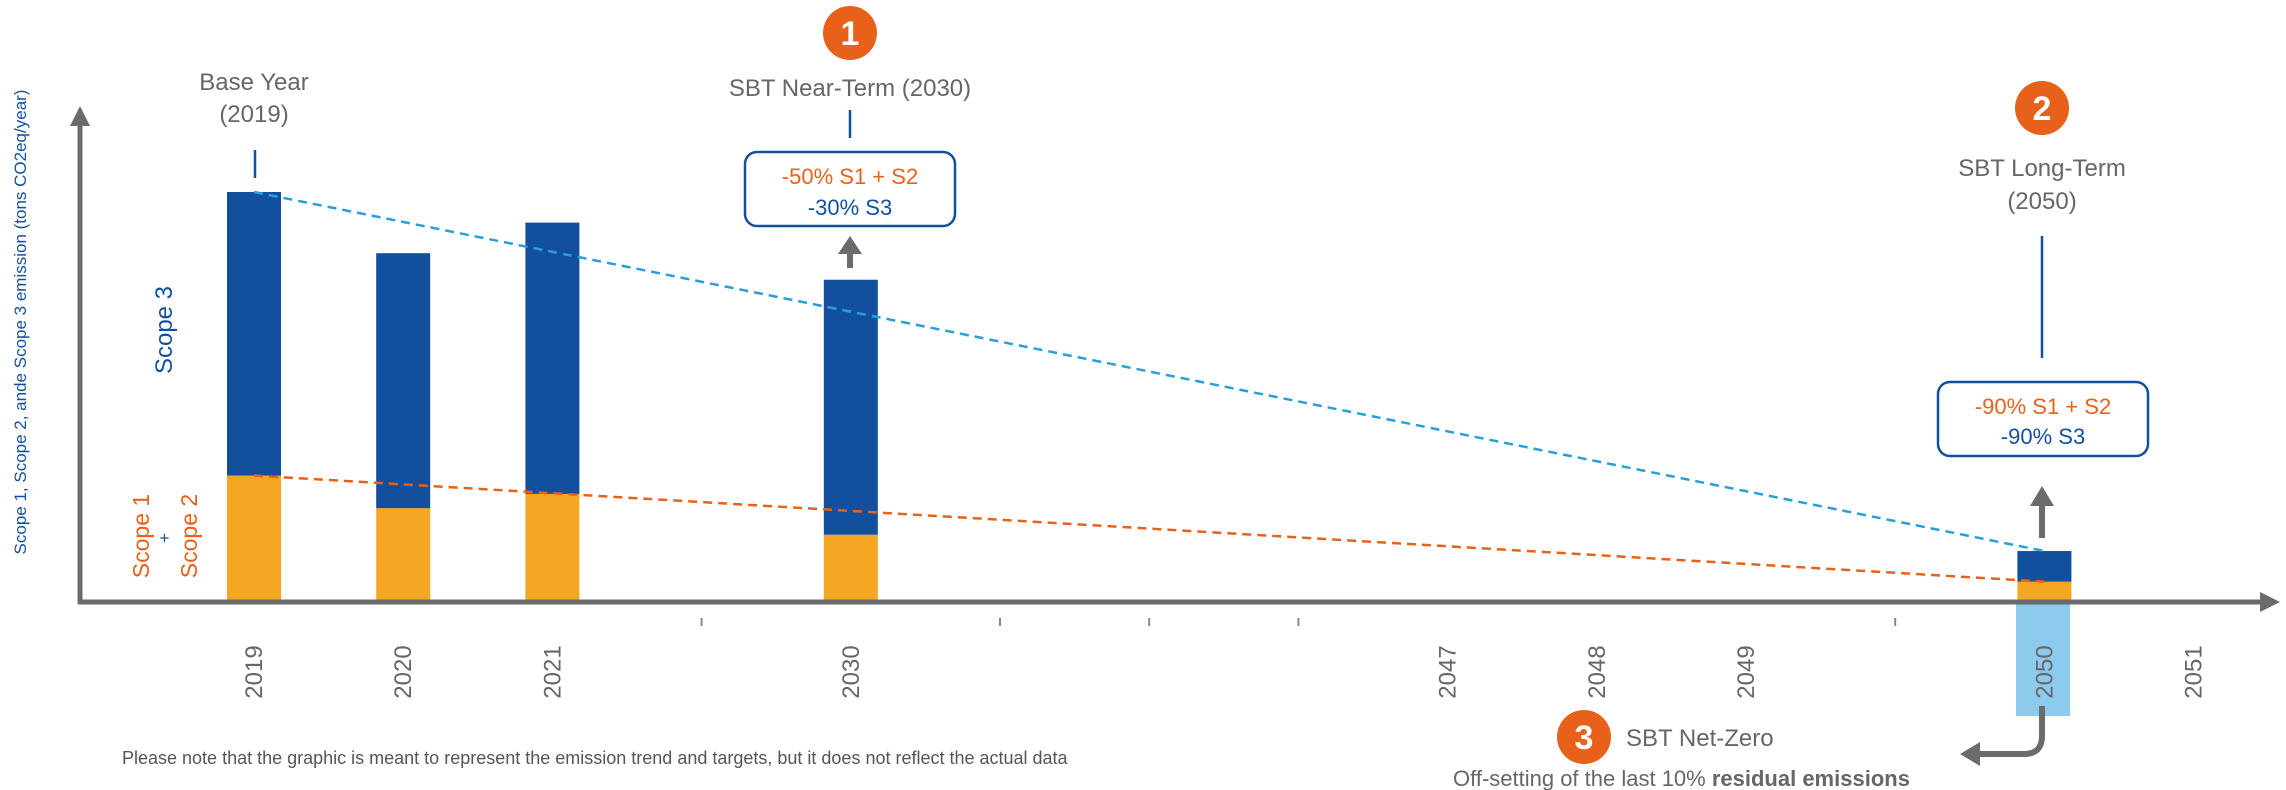 The width and height of the screenshot is (2286, 790). Describe the element at coordinates (850, 245) in the screenshot. I see `near-term-up-arrowhead` at that location.